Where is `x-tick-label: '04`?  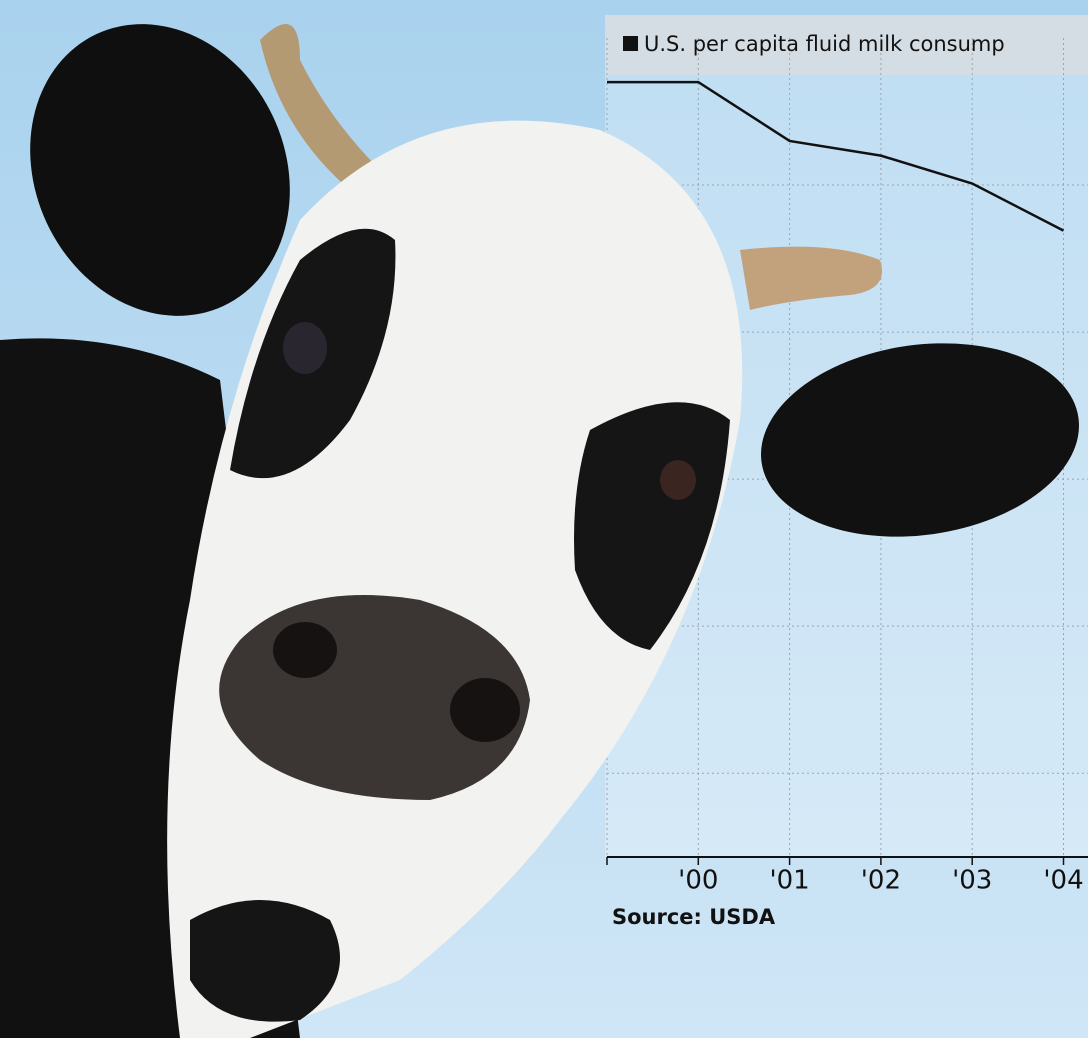 x-tick-label: '04 is located at coordinates (1063, 881).